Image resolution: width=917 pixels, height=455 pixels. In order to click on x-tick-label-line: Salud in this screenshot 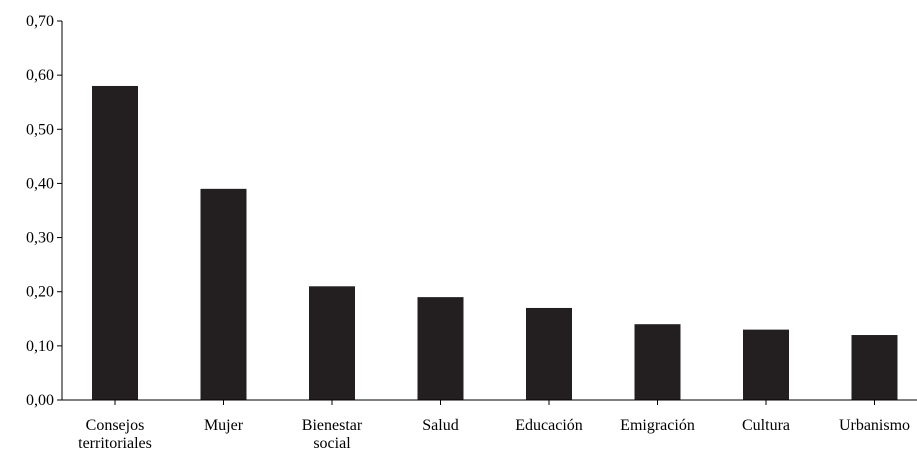, I will do `click(440, 425)`.